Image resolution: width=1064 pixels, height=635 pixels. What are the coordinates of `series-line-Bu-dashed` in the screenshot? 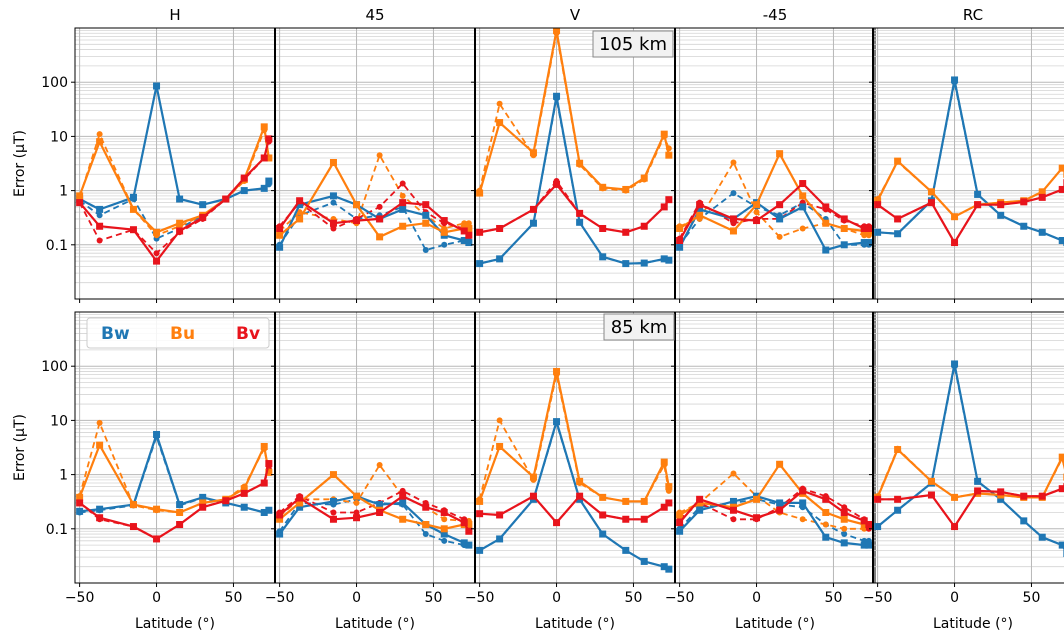 It's located at (374, 493).